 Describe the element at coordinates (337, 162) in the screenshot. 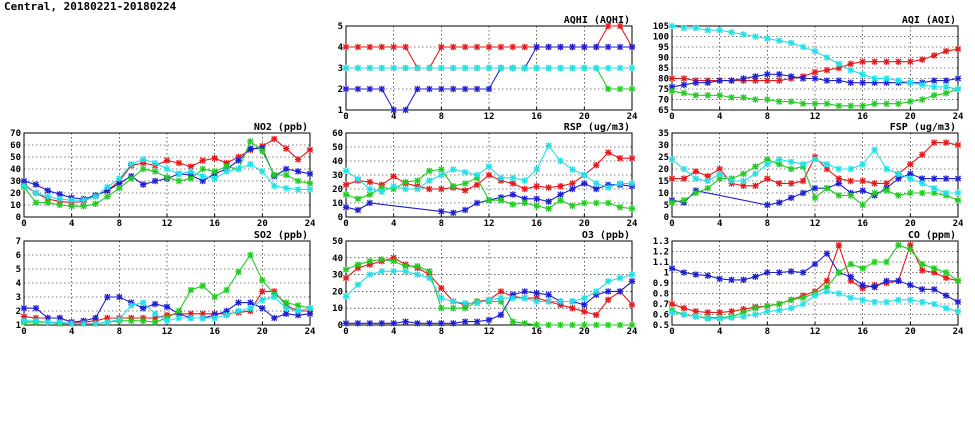

I see `y-tick-label: 40` at that location.